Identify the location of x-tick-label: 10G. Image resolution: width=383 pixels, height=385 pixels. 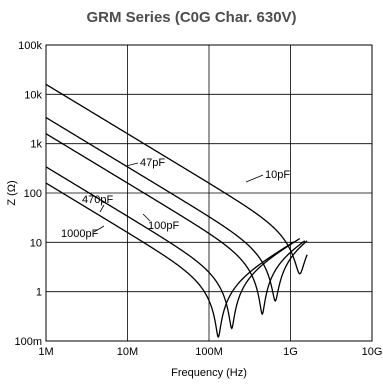
(372, 352).